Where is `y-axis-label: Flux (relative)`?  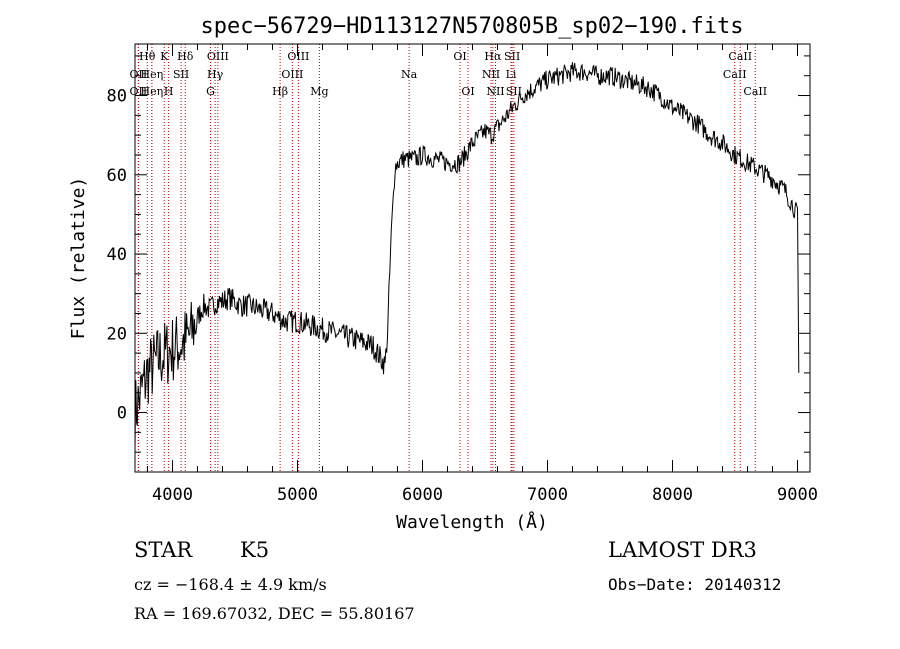
y-axis-label: Flux (relative) is located at coordinates (78, 258).